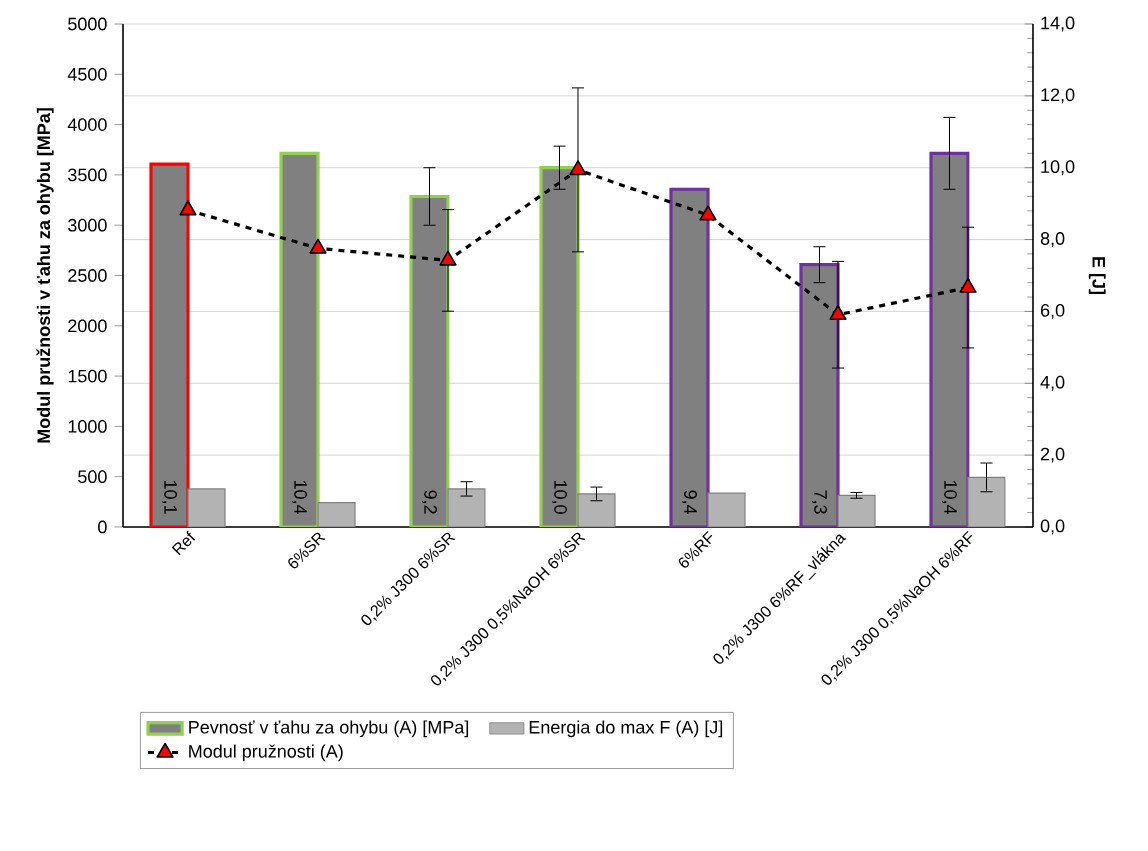 Image resolution: width=1148 pixels, height=851 pixels. What do you see at coordinates (87, 426) in the screenshot?
I see `y-tick-label: 1000` at bounding box center [87, 426].